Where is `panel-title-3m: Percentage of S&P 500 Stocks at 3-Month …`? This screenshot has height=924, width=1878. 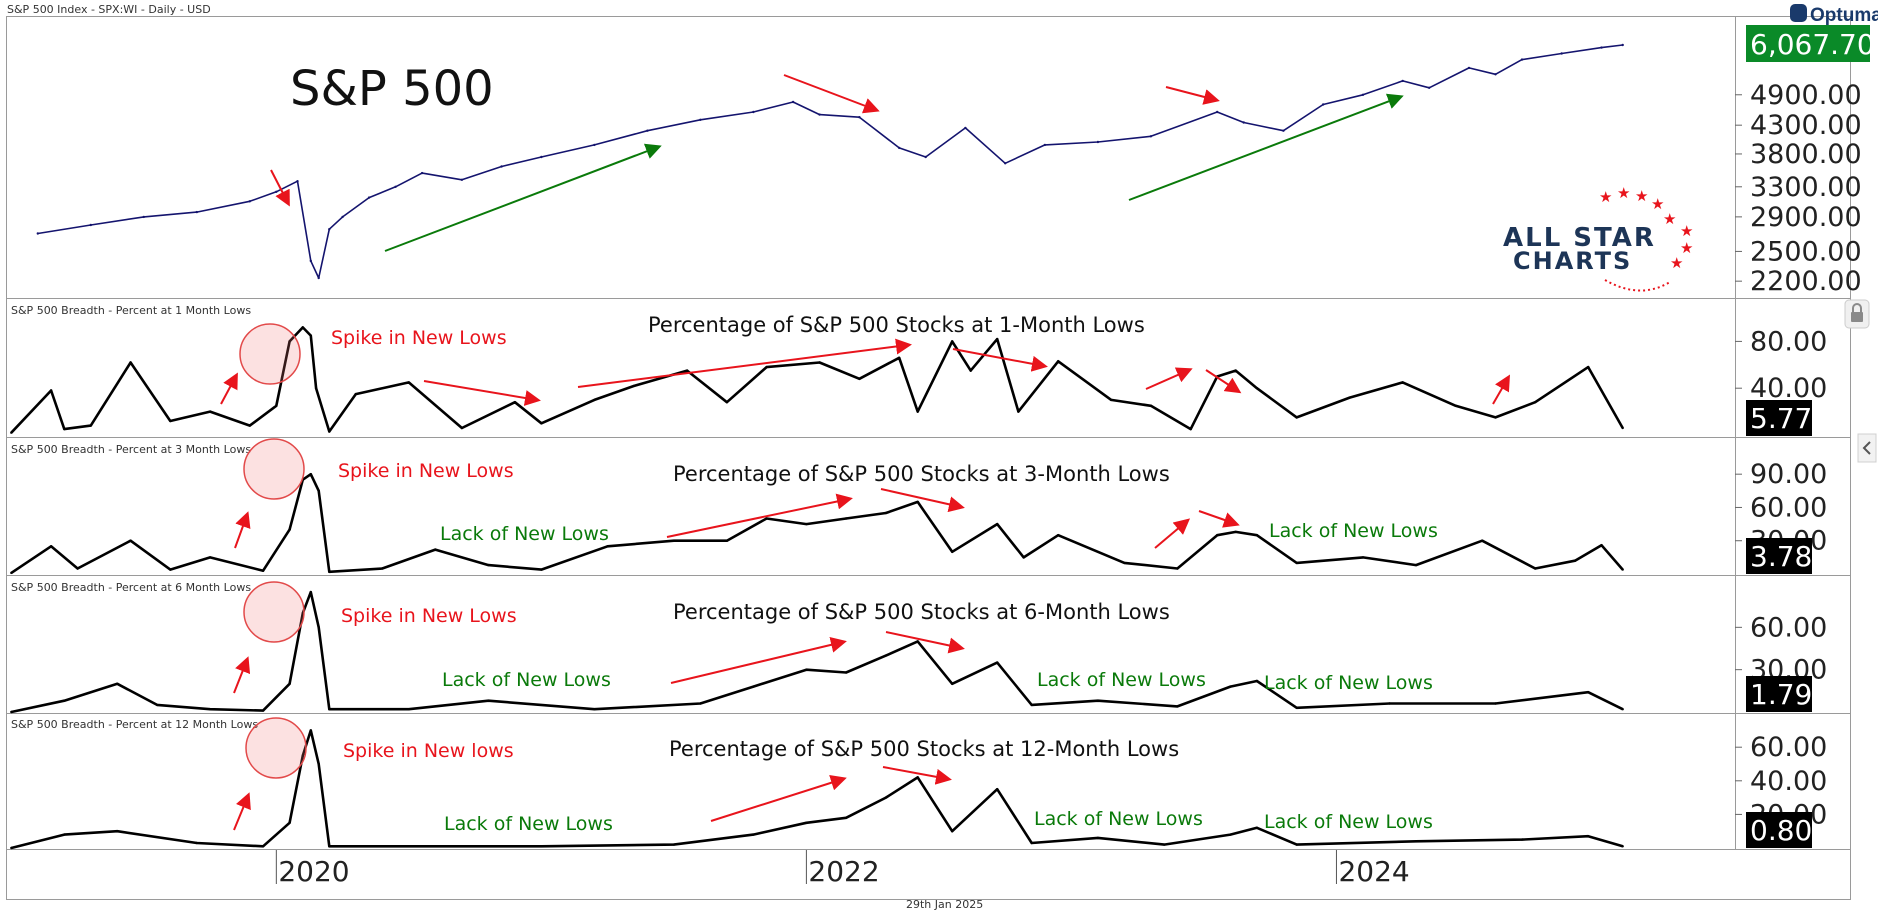 panel-title-3m: Percentage of S&P 500 Stocks at 3-Month … is located at coordinates (921, 474).